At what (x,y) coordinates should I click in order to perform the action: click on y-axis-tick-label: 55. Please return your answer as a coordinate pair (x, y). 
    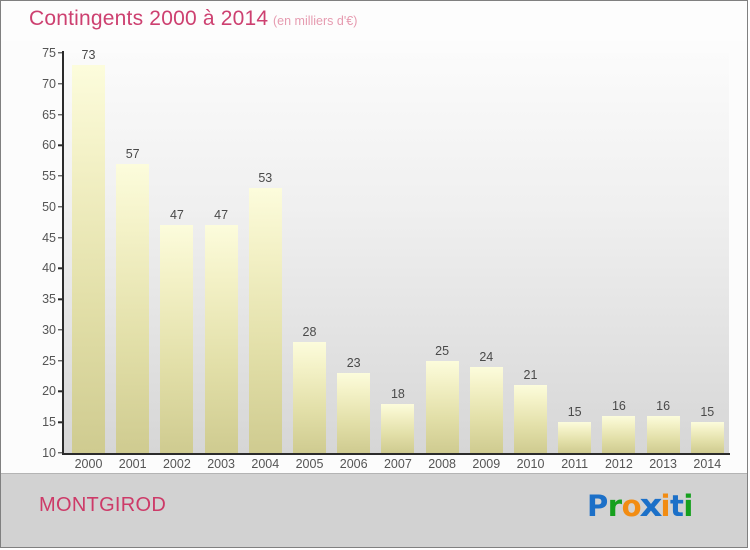
    Looking at the image, I should click on (49, 176).